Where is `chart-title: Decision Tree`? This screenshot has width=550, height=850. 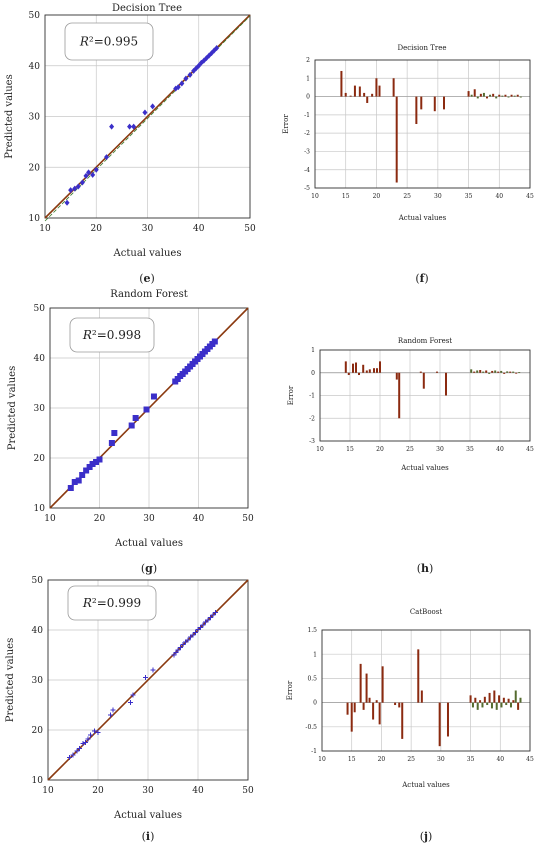 chart-title: Decision Tree is located at coordinates (147, 8).